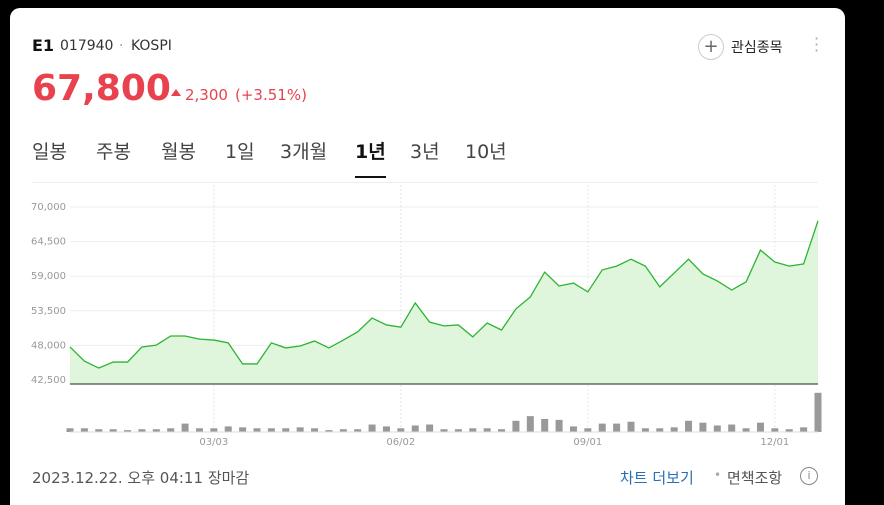 The width and height of the screenshot is (884, 505). Describe the element at coordinates (711, 47) in the screenshot. I see `watch-icon: +` at that location.